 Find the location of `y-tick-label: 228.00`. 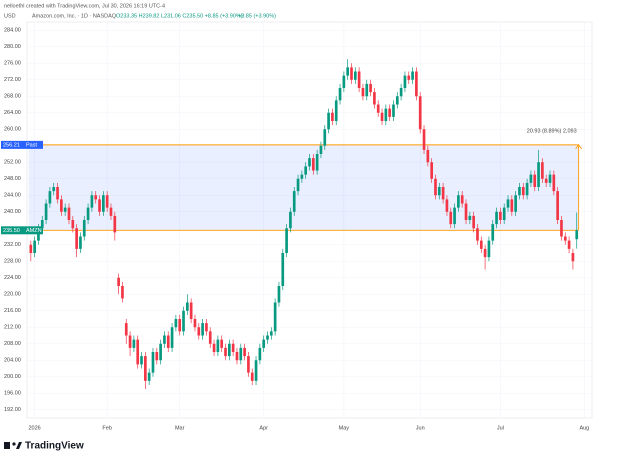

y-tick-label: 228.00 is located at coordinates (12, 262).